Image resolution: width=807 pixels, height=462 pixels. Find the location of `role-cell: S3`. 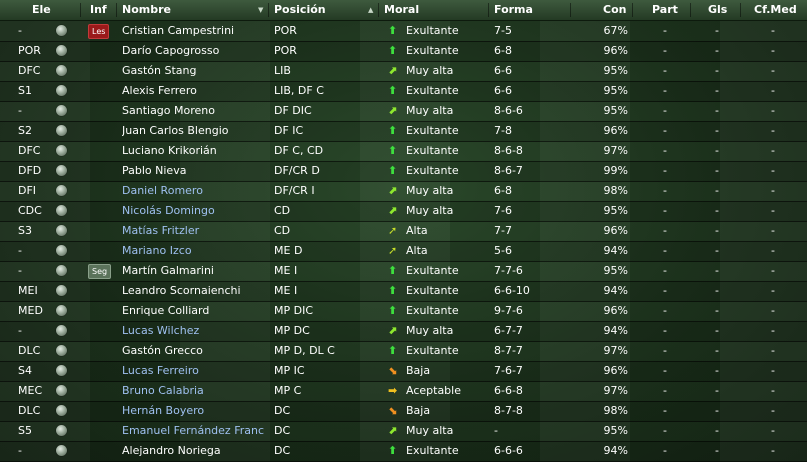

role-cell: S3 is located at coordinates (25, 230).